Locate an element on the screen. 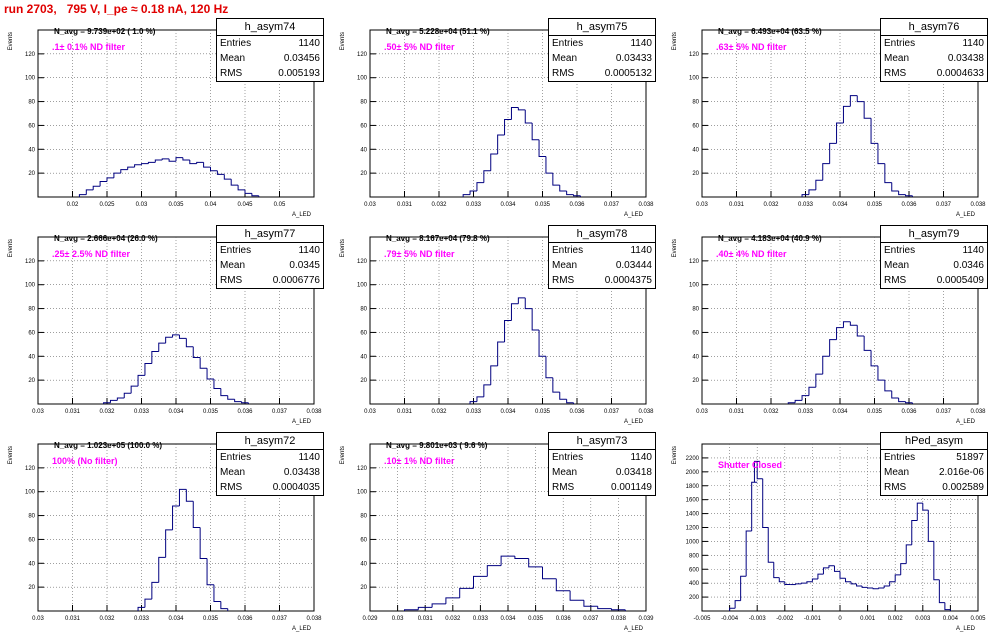  stats-row-mean: Mean 0.0346 is located at coordinates (934, 265).